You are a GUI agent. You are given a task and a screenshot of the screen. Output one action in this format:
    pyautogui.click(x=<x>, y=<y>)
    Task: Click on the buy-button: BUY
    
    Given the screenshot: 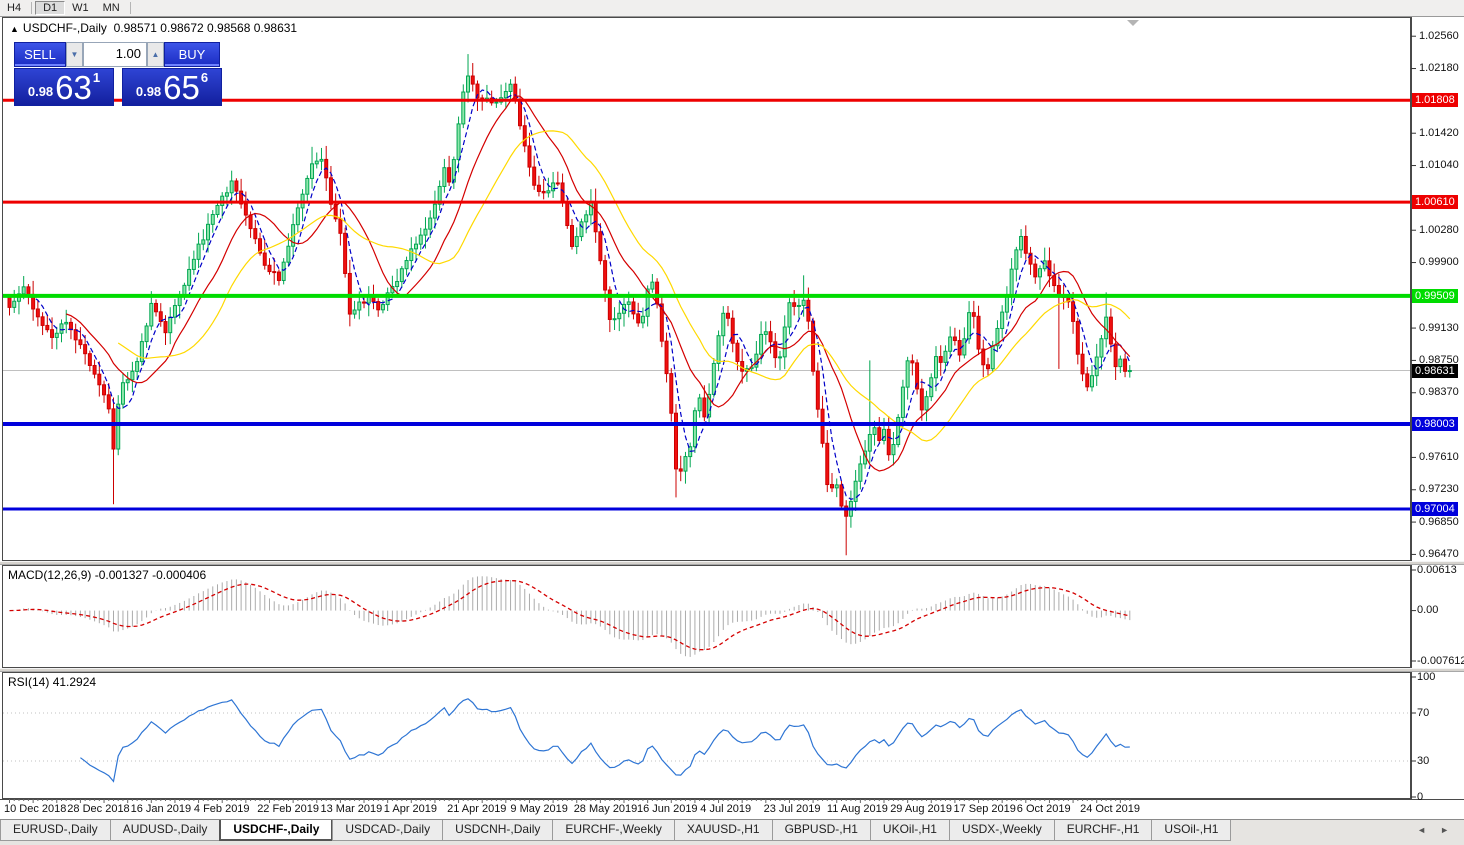 What is the action you would take?
    pyautogui.click(x=192, y=54)
    